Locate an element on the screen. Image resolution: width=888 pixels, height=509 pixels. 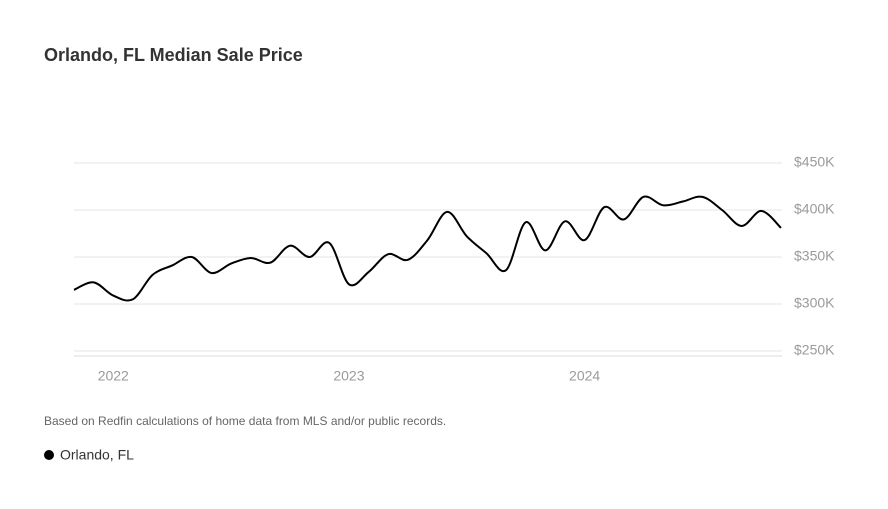
y-tick-label: $450K is located at coordinates (814, 162).